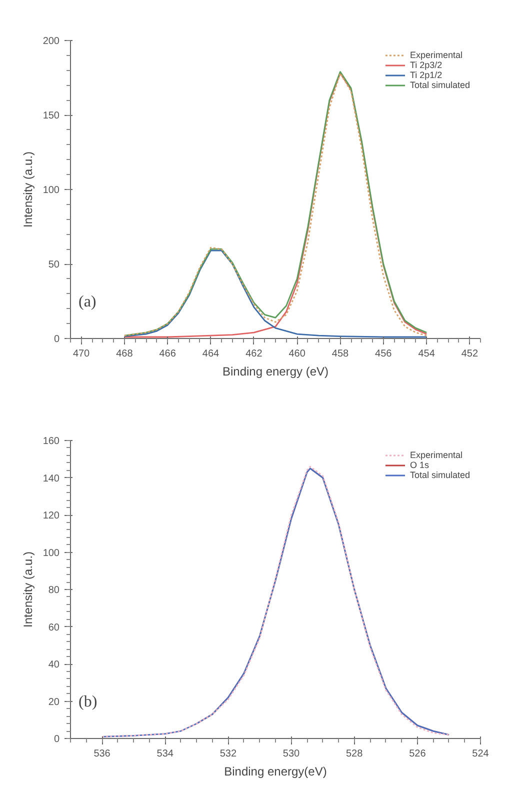 This screenshot has width=514, height=802. Describe the element at coordinates (54, 702) in the screenshot. I see `y-tick-label: 20` at that location.